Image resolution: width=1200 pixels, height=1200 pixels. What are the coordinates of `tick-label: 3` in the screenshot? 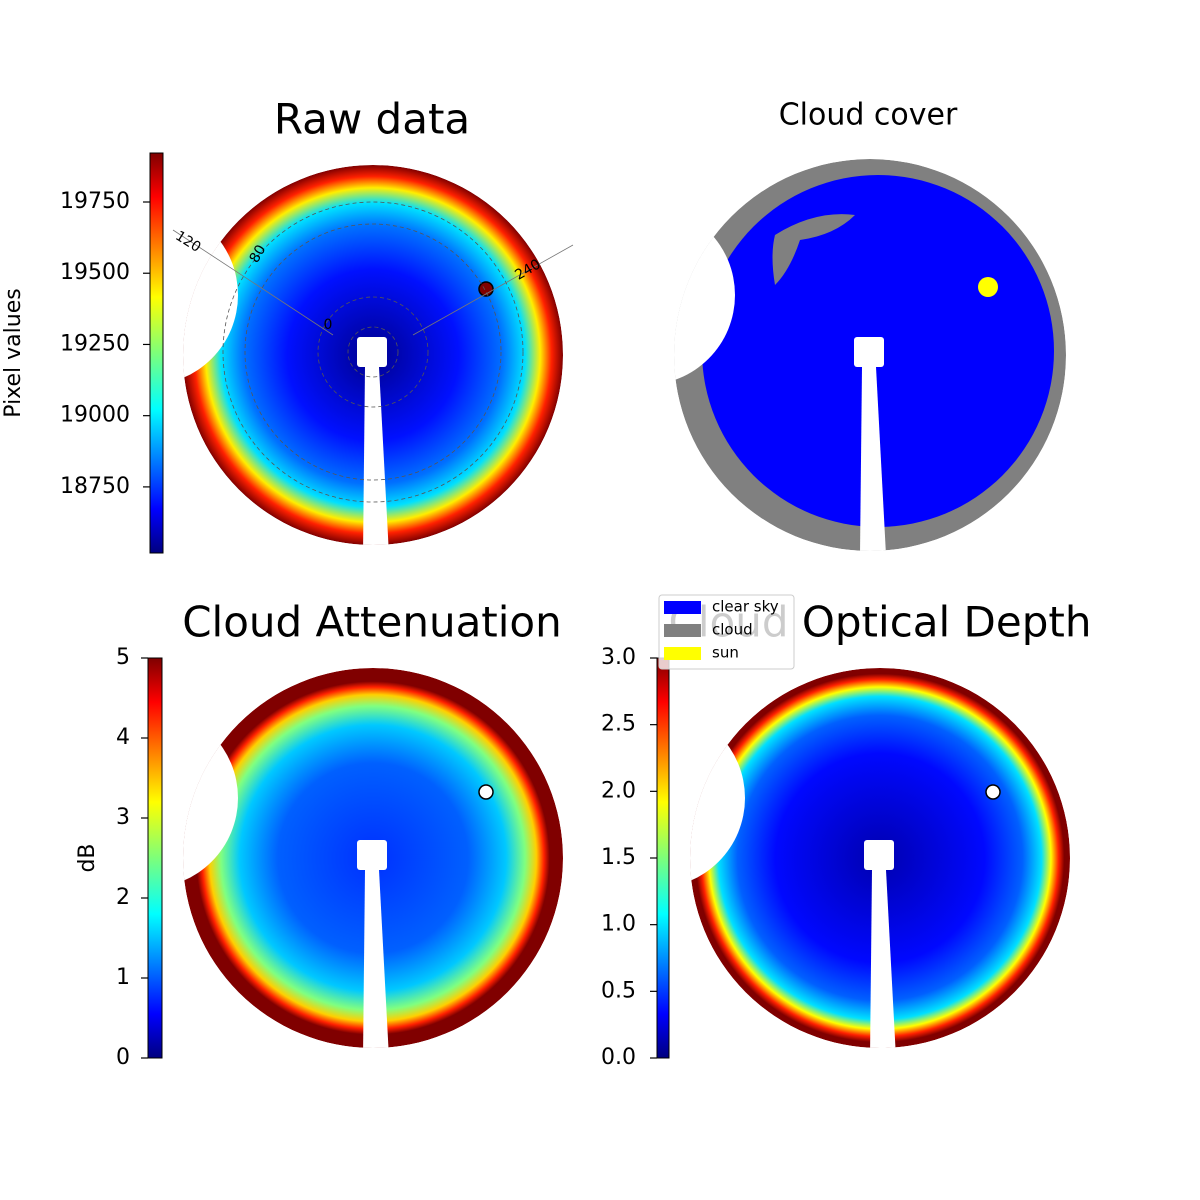 It's located at (123, 817).